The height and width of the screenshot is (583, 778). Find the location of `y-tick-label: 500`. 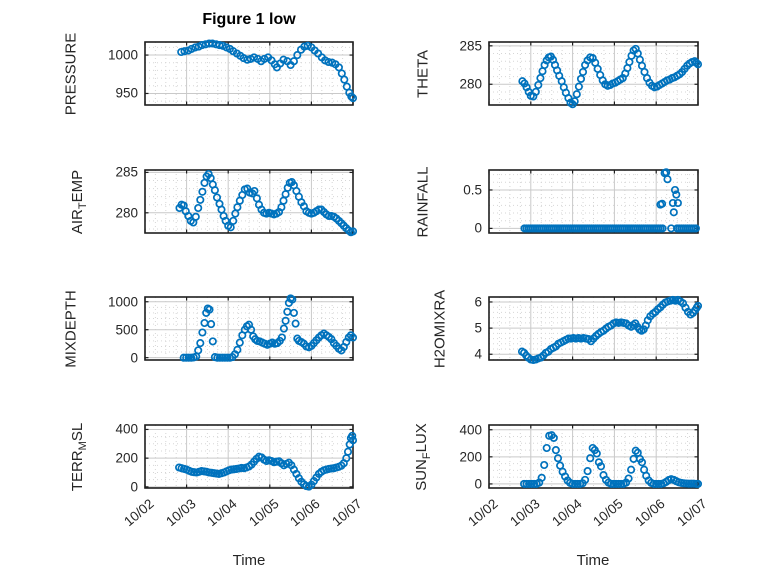

y-tick-label: 500 is located at coordinates (126, 330).